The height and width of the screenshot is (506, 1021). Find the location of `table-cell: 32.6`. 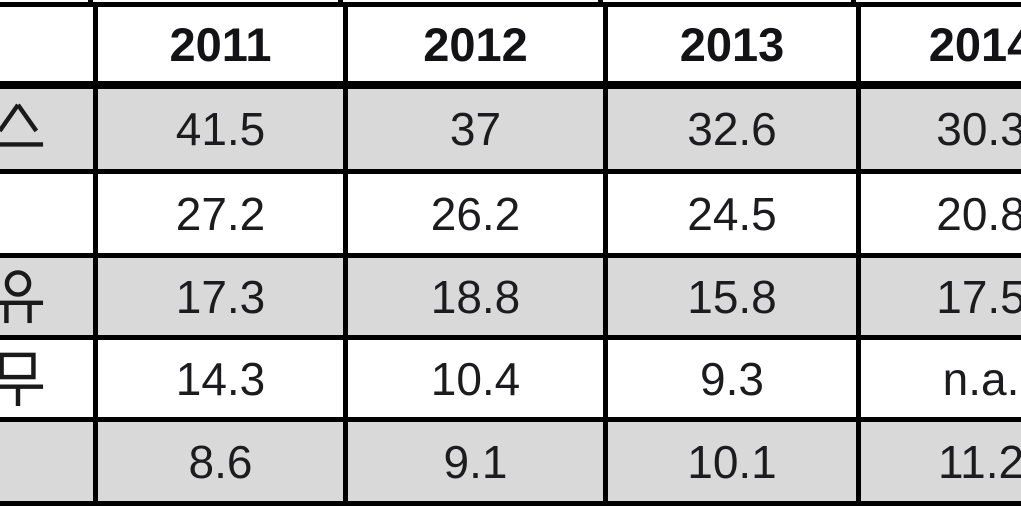

table-cell: 32.6 is located at coordinates (732, 129).